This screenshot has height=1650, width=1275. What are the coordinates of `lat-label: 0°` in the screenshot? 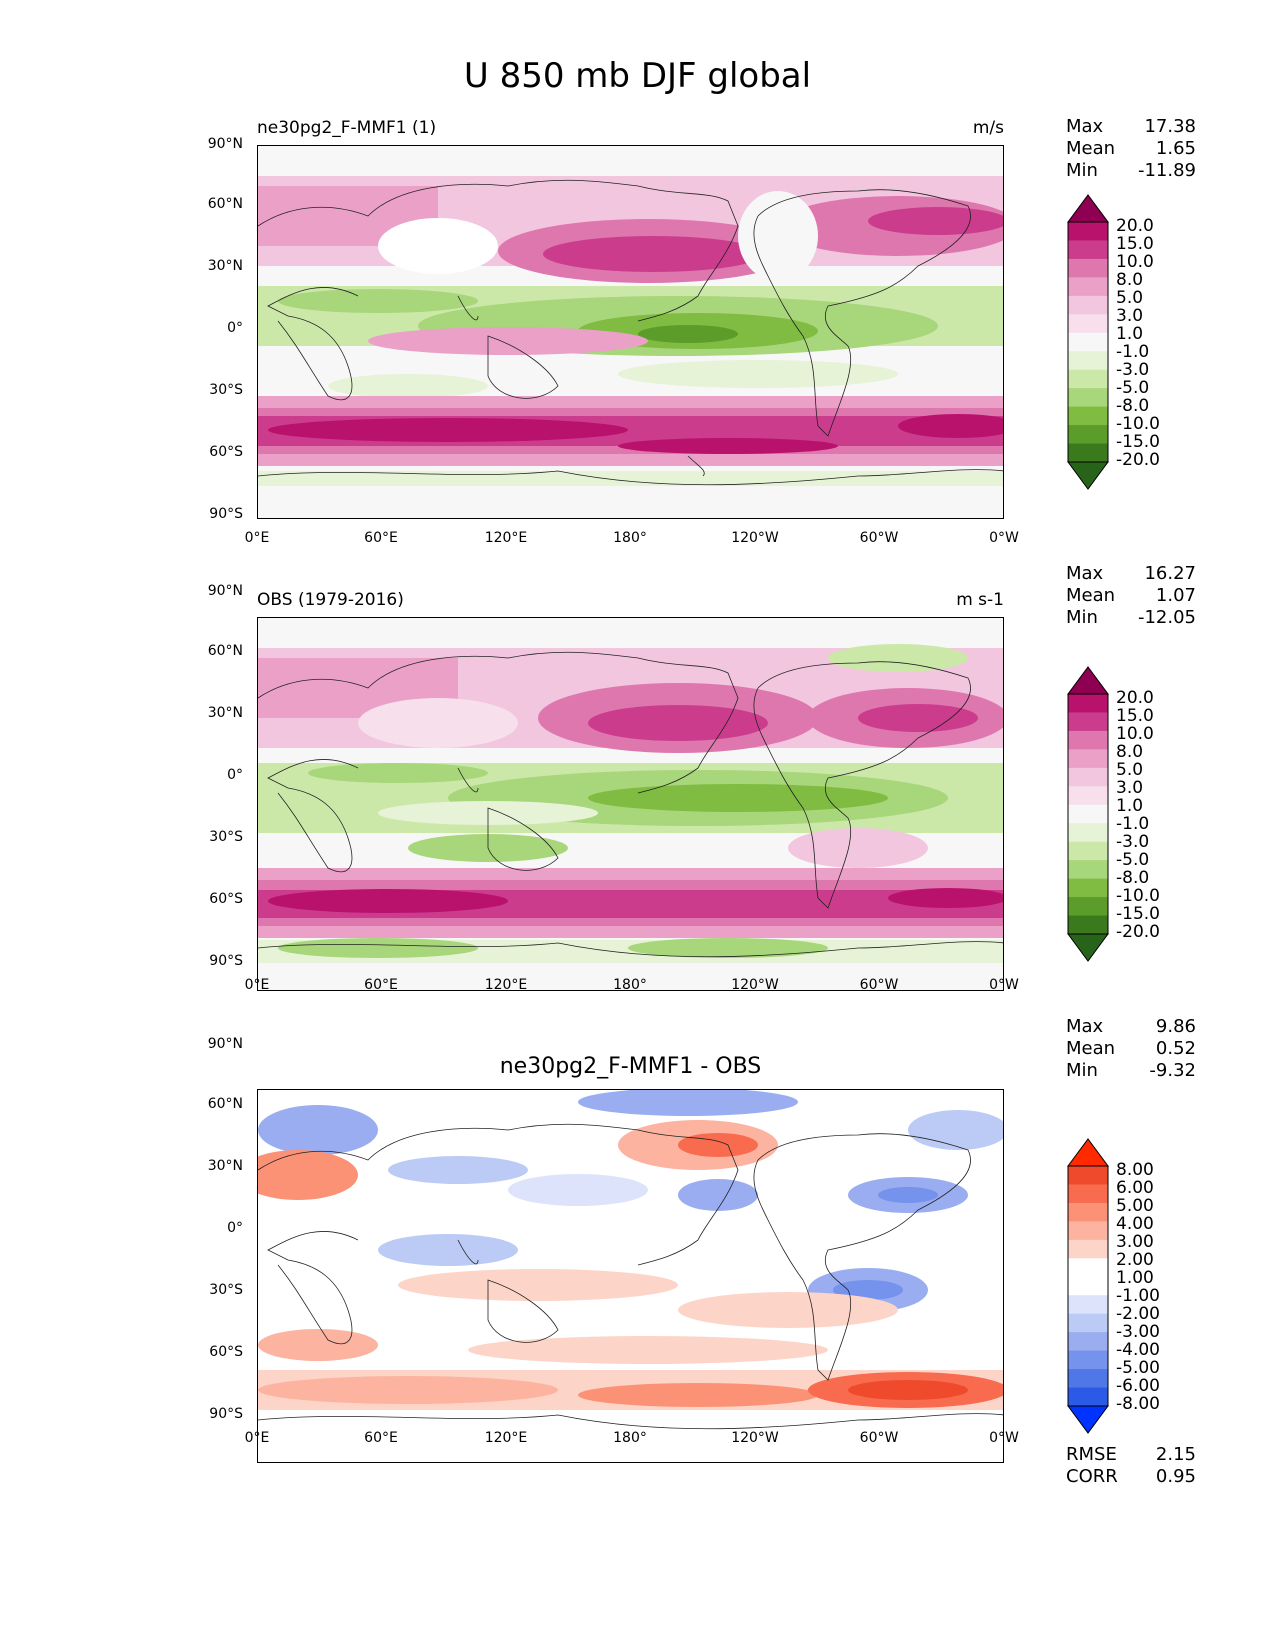 It's located at (235, 1228).